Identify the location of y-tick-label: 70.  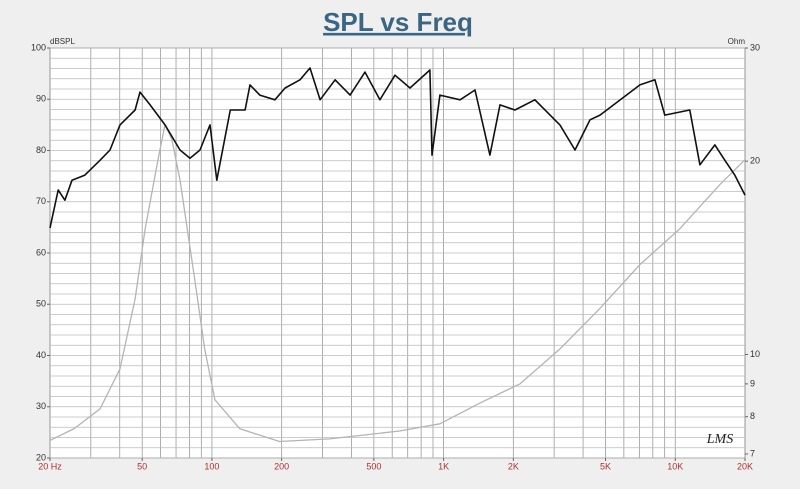
(41, 201).